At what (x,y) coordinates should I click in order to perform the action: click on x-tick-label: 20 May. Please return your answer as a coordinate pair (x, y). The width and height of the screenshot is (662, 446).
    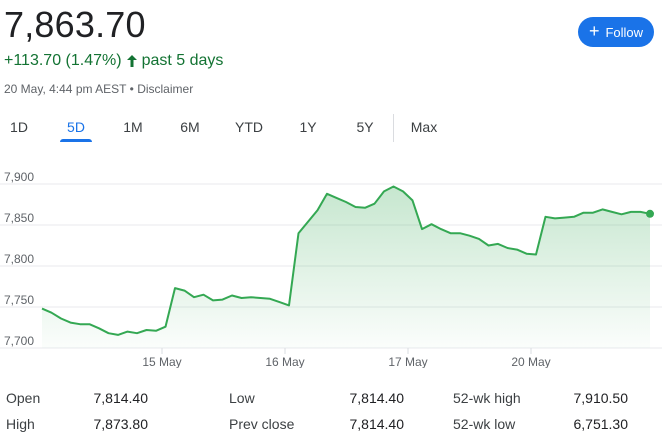
    Looking at the image, I should click on (530, 361).